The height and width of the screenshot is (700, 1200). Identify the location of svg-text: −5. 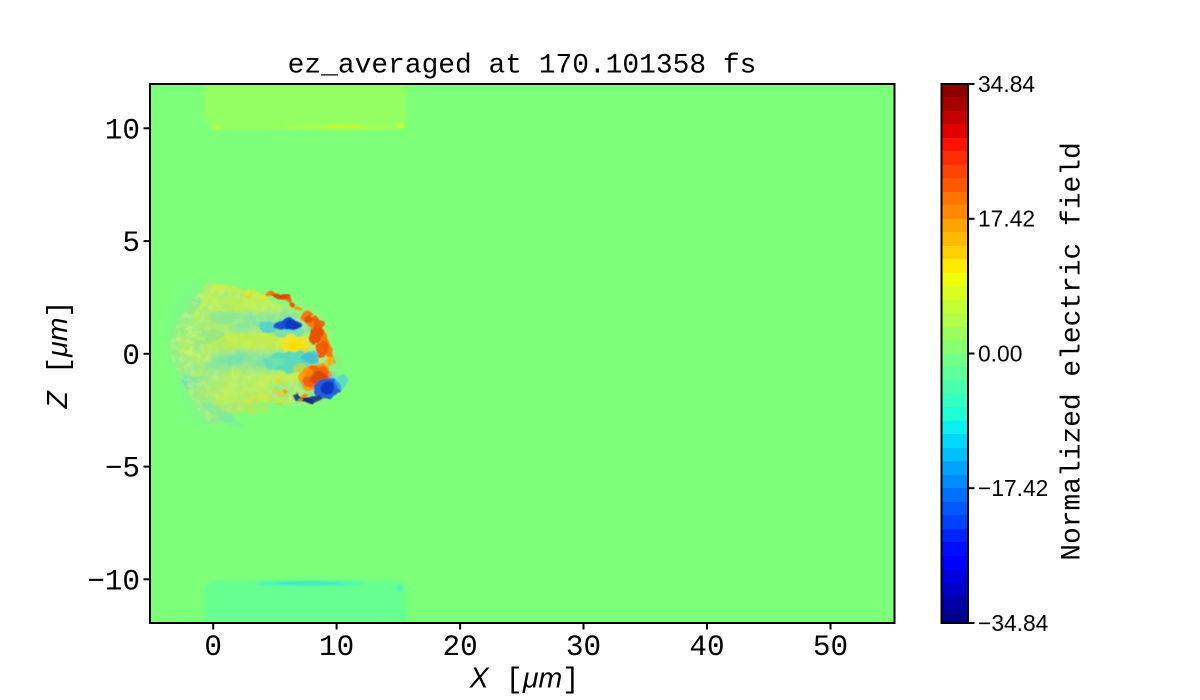
(122, 469).